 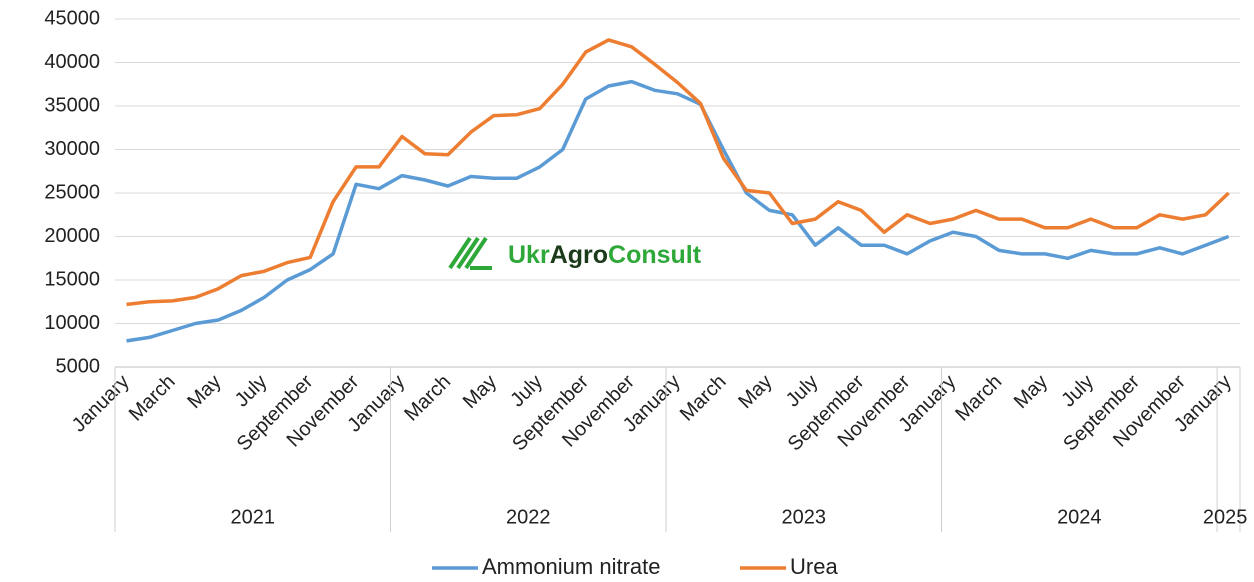 I want to click on year-label: 2021, so click(x=253, y=517).